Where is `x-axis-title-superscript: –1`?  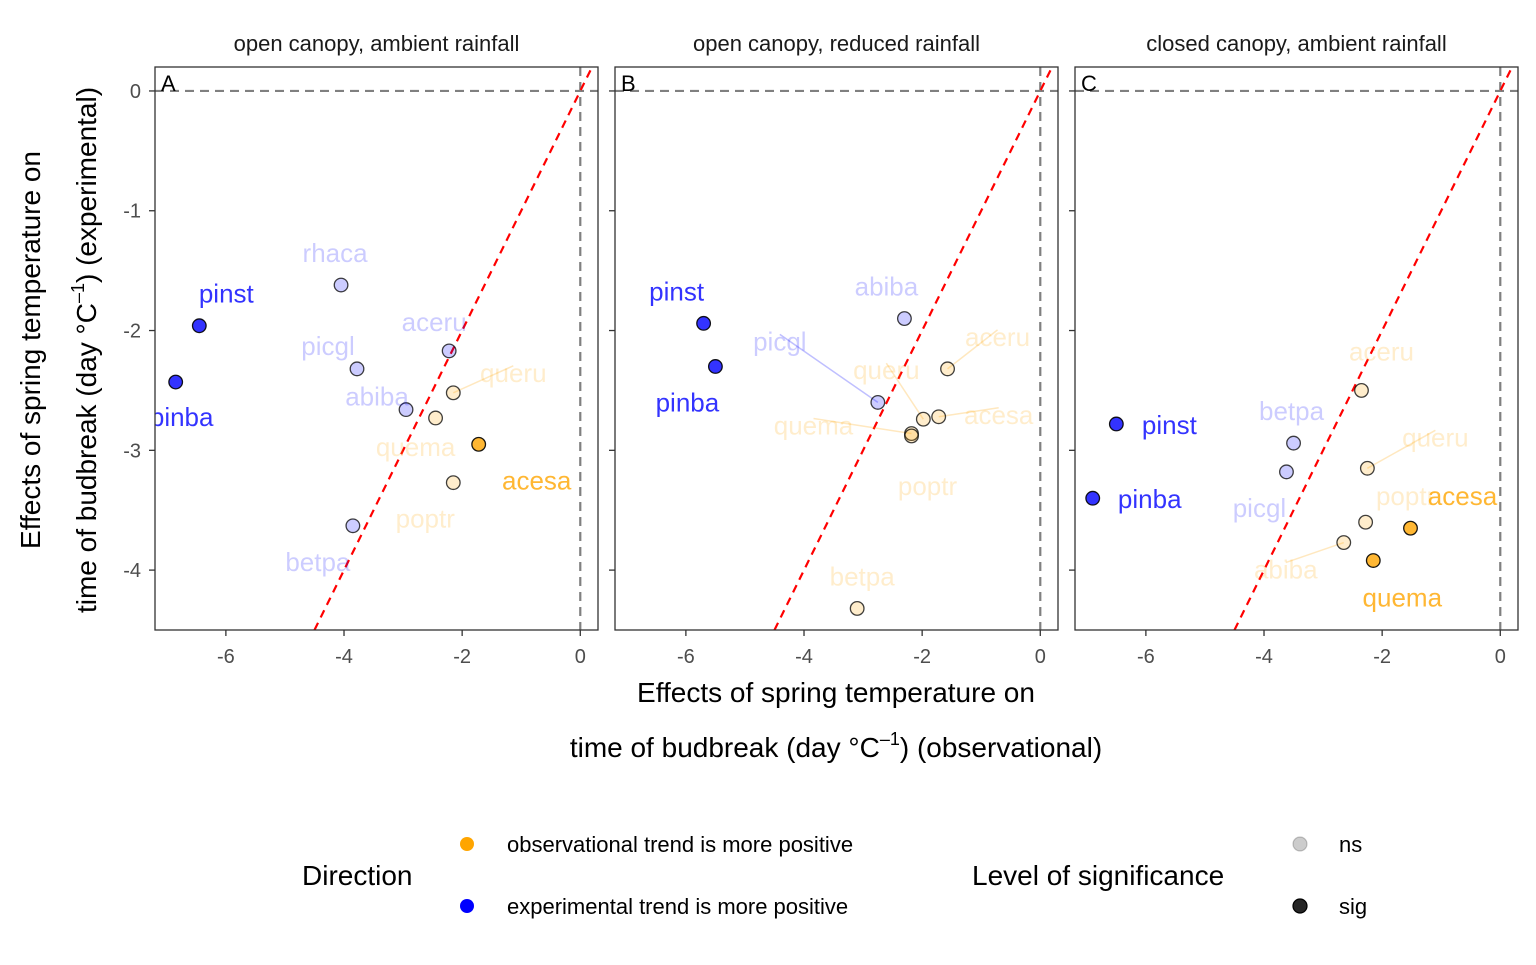
x-axis-title-superscript: –1 is located at coordinates (890, 739).